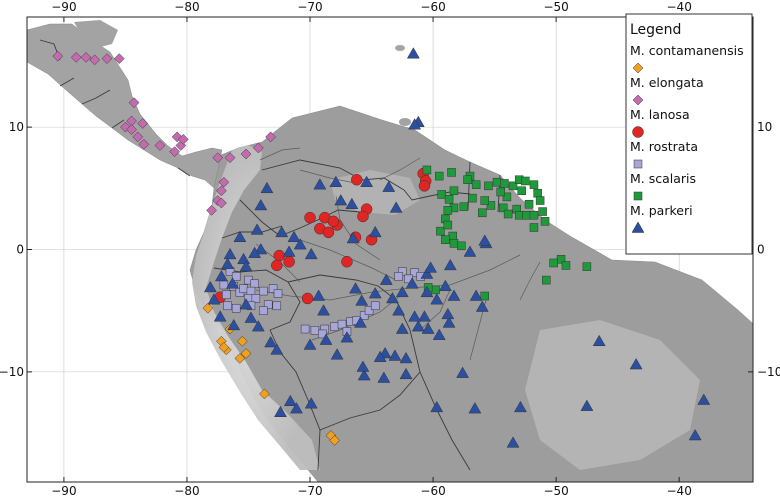 This screenshot has width=780, height=497. What do you see at coordinates (661, 210) in the screenshot?
I see `legend-label-m-parkeri: M. parkeri` at bounding box center [661, 210].